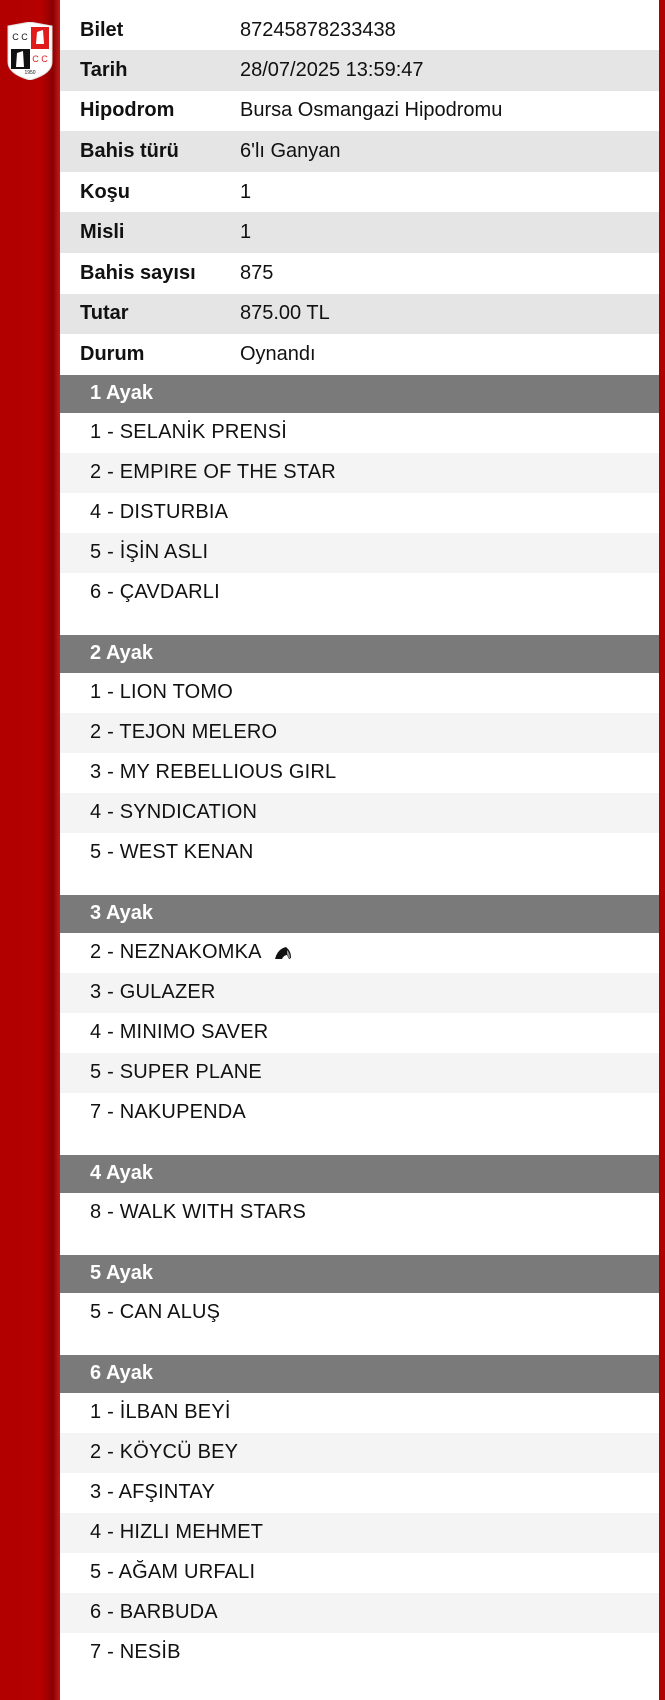  Describe the element at coordinates (371, 110) in the screenshot. I see `info-value: Bursa Osmangazi Hipodromu` at that location.